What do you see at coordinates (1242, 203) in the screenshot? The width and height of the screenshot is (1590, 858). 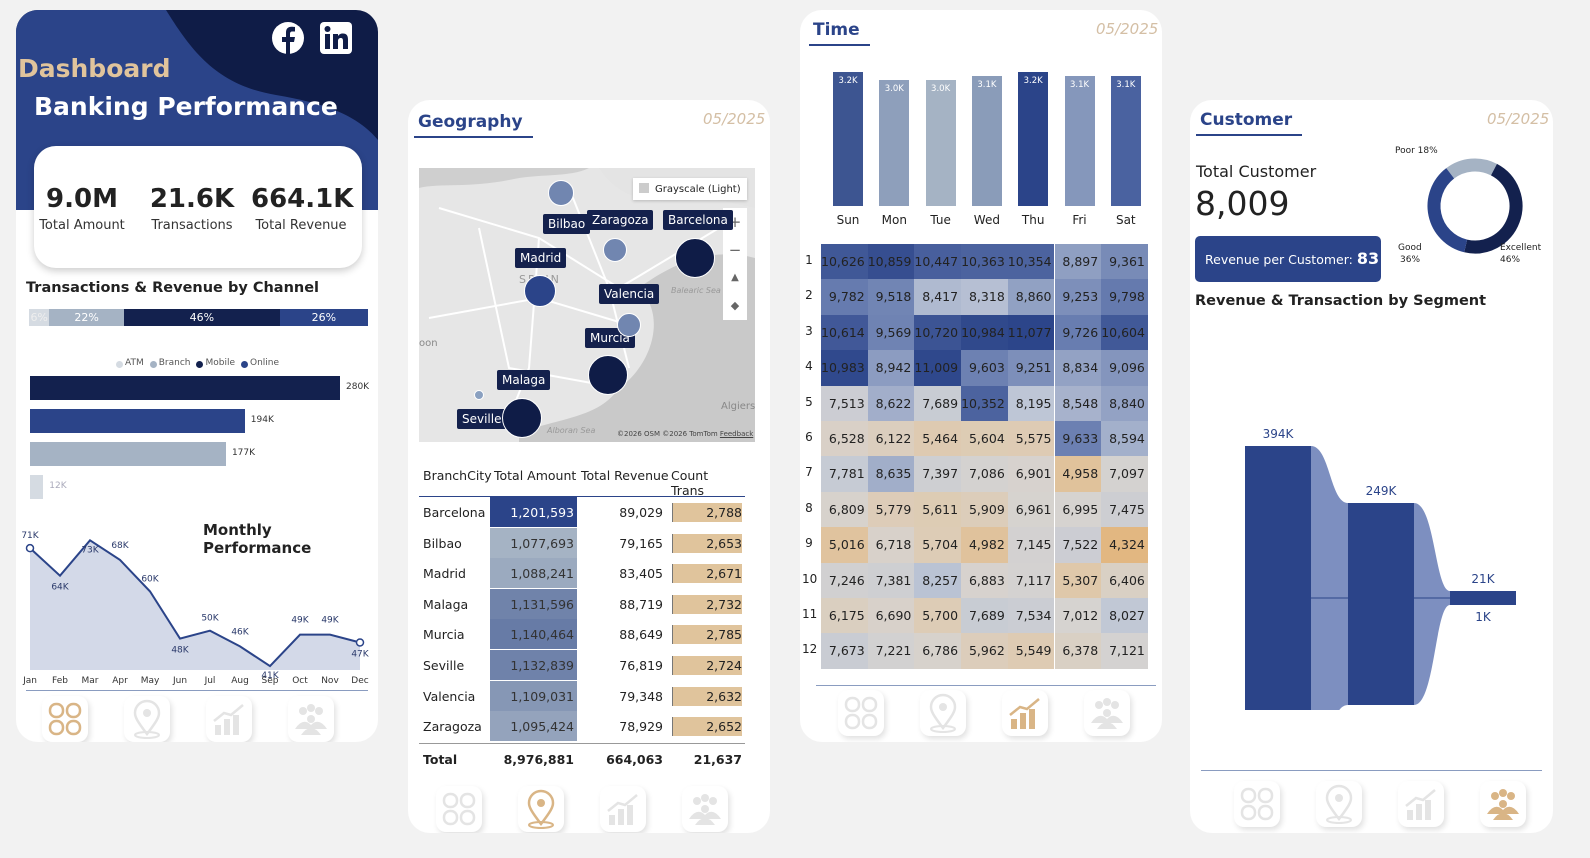 I see `total-customer-value: 8,009` at bounding box center [1242, 203].